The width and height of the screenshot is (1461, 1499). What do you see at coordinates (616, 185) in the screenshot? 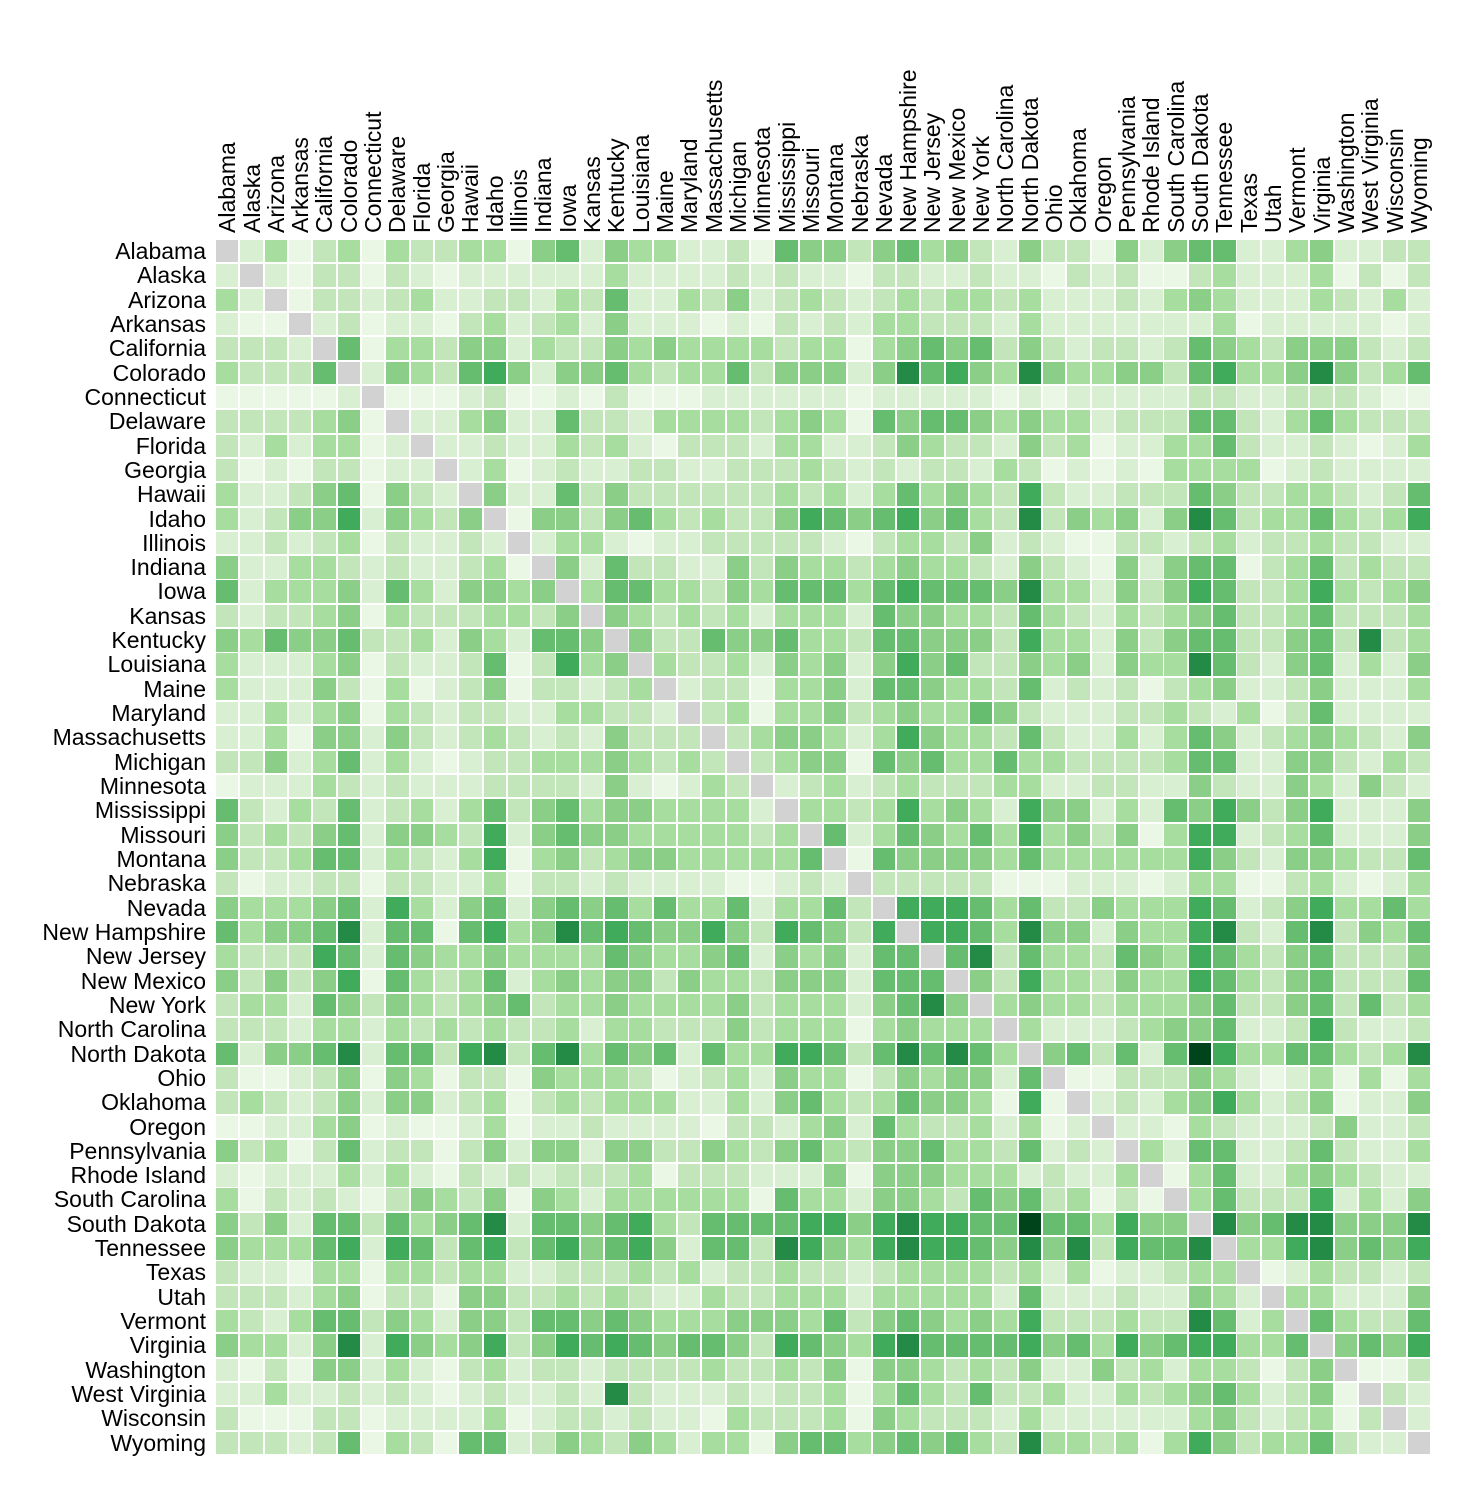
I see `col-label: Kentucky` at bounding box center [616, 185].